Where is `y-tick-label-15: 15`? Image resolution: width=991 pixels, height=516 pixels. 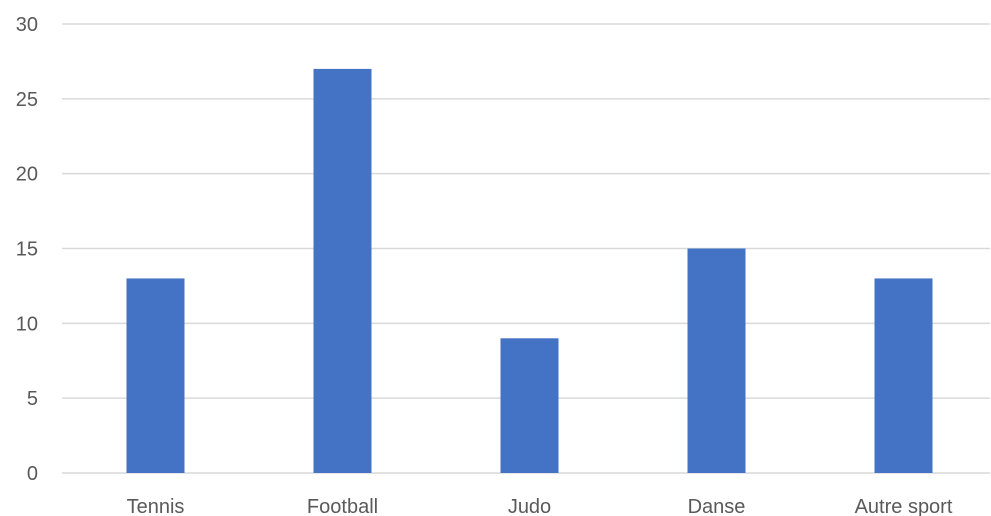
y-tick-label-15: 15 is located at coordinates (27, 250).